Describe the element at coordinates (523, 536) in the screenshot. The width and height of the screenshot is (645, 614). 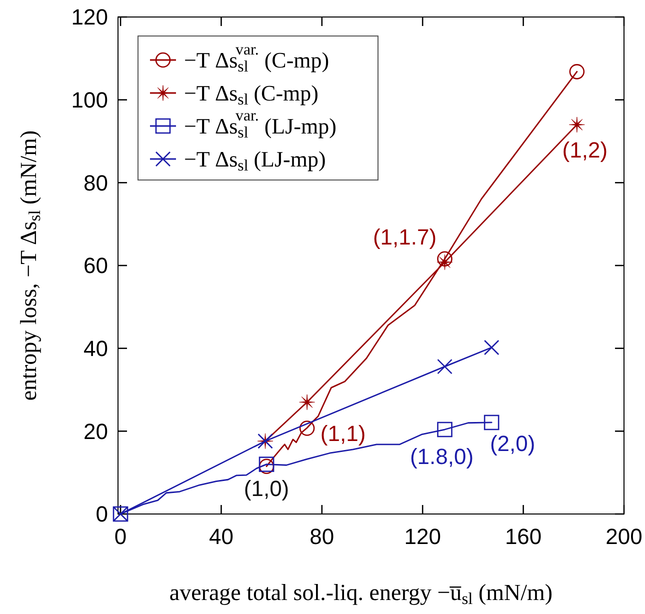
I see `x-tick-label: 160` at that location.